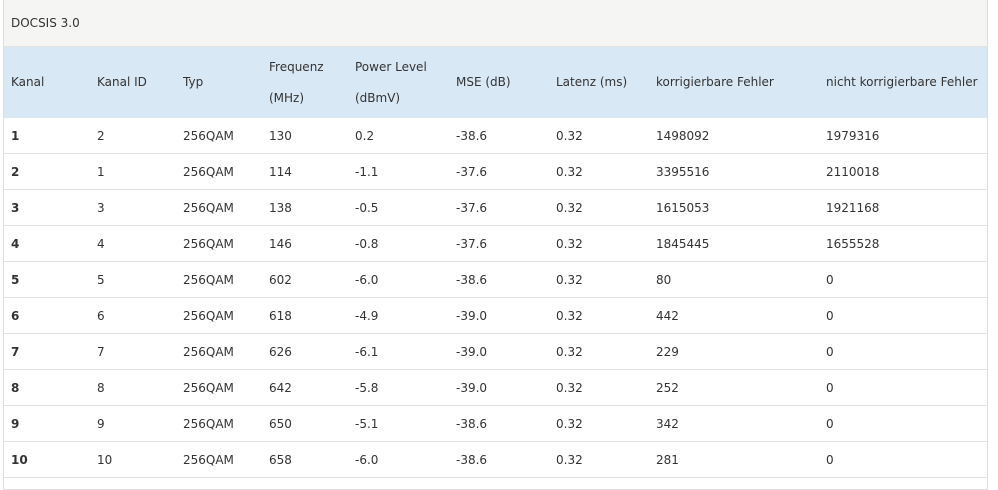 The image size is (998, 490). What do you see at coordinates (903, 243) in the screenshot?
I see `table-cell: 1655528` at bounding box center [903, 243].